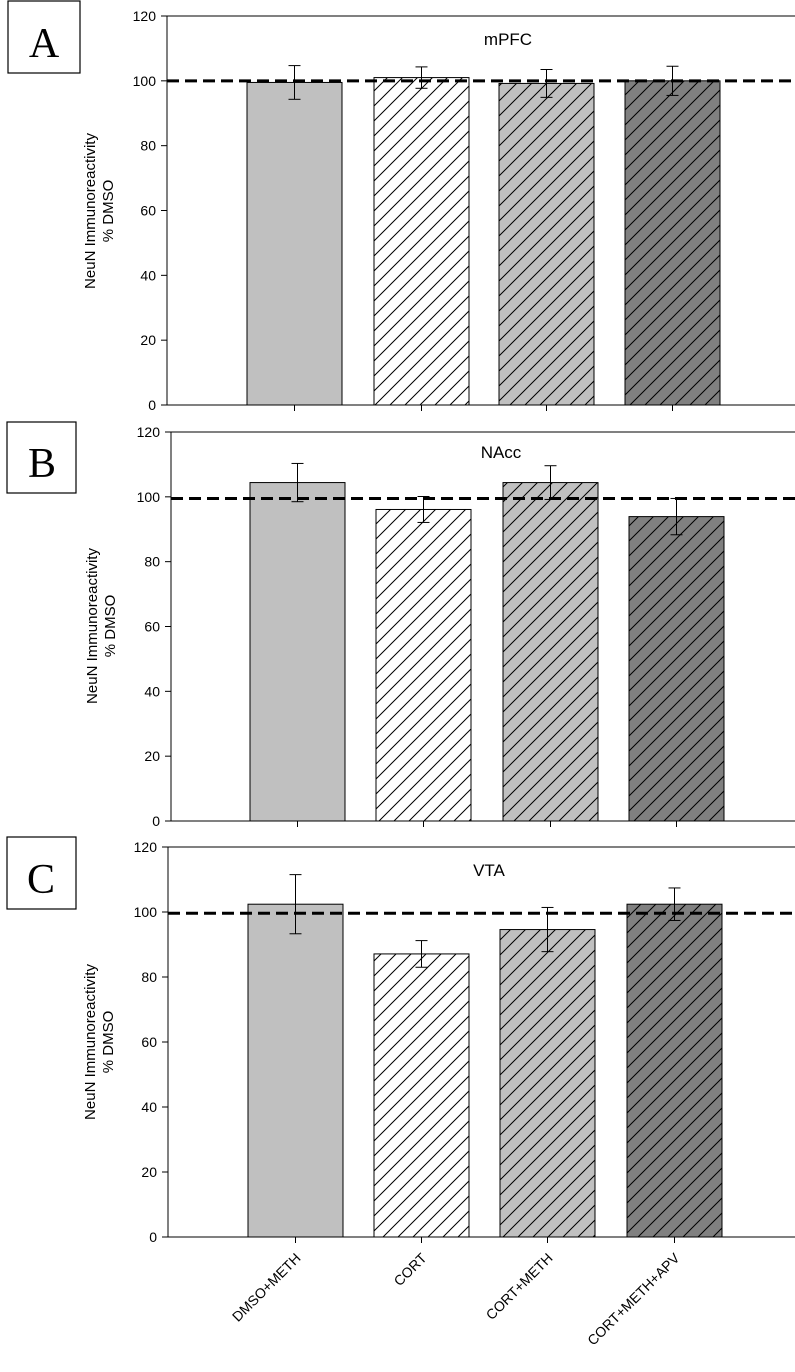 The image size is (795, 1372). What do you see at coordinates (409, 1268) in the screenshot?
I see `category-label: CORT` at bounding box center [409, 1268].